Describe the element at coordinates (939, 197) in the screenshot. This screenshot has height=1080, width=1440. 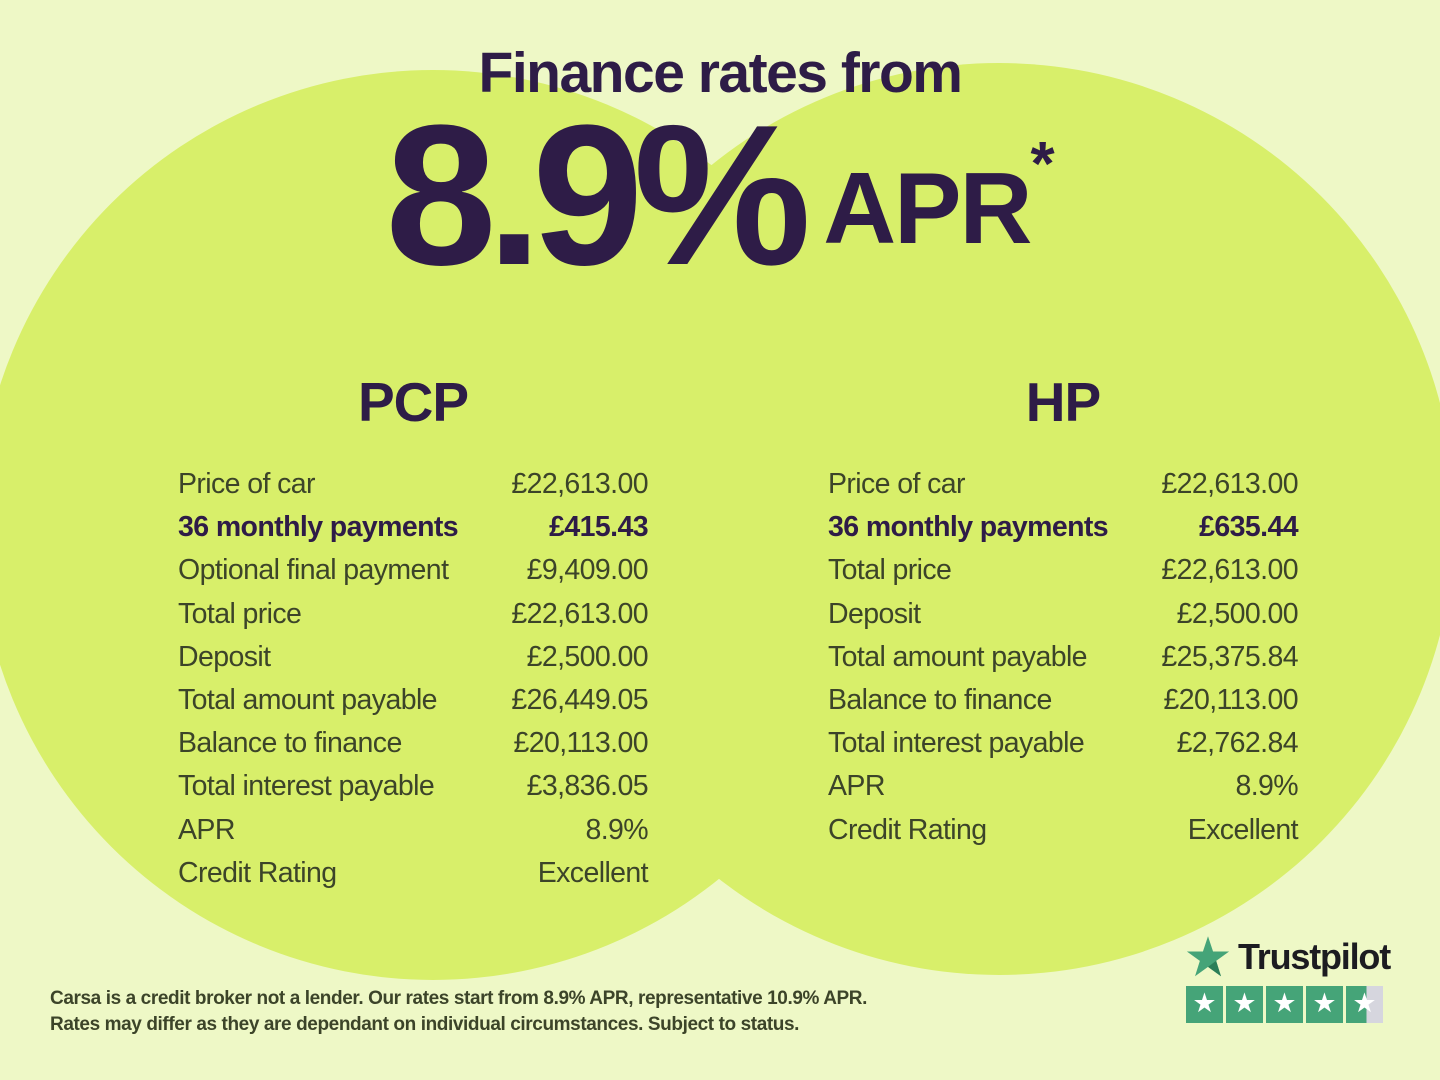
I see `rate-suffix: APR*` at that location.